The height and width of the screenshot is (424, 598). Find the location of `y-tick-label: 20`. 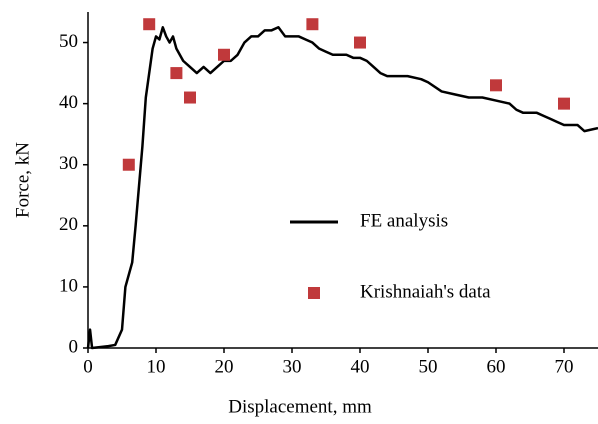

y-tick-label: 20 is located at coordinates (68, 224).